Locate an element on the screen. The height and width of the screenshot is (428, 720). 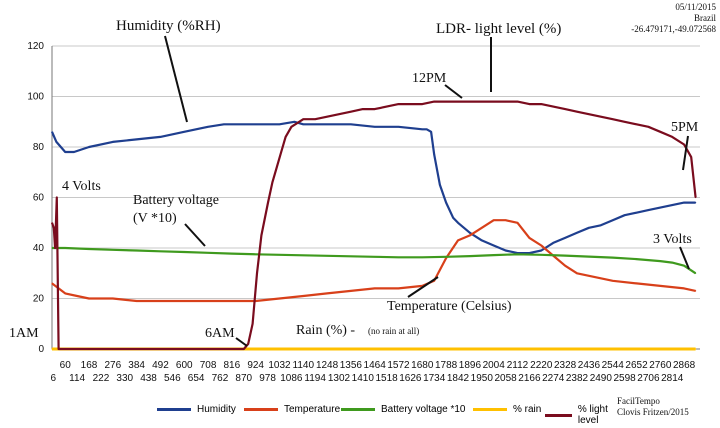
x-tick-label: 1842 is located at coordinates (458, 378).